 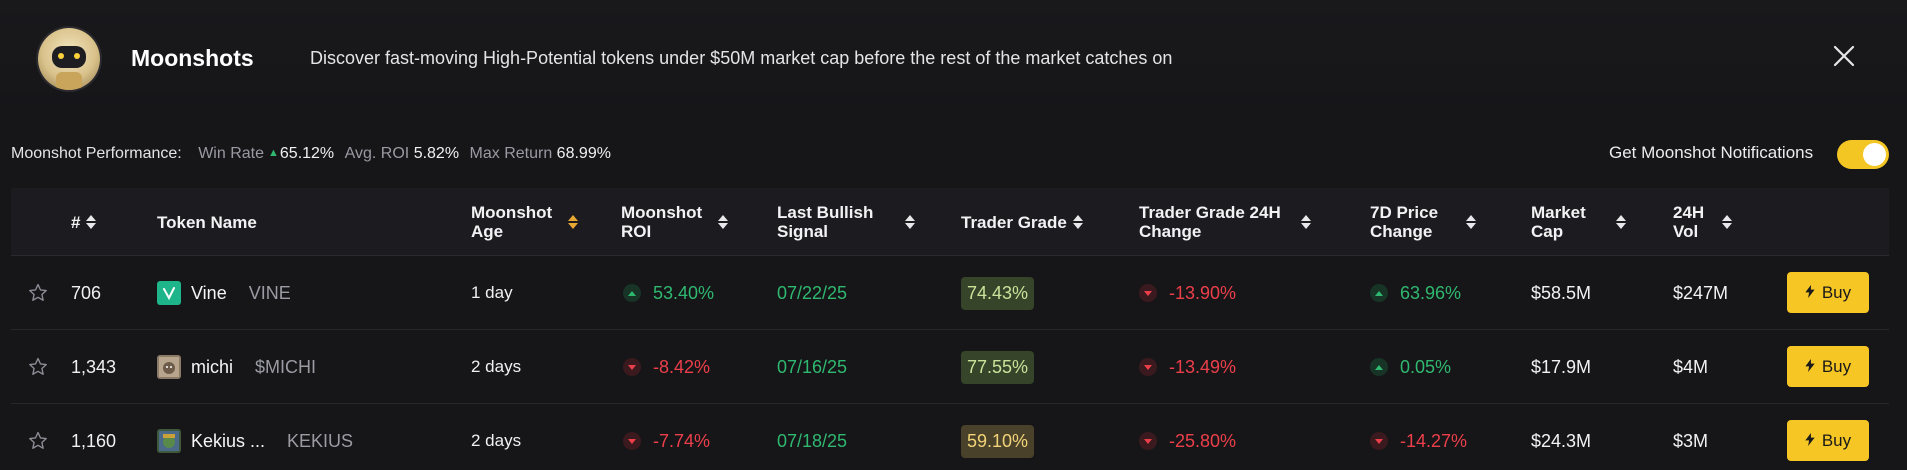 What do you see at coordinates (1711, 152) in the screenshot?
I see `notifications-label: Get Moonshot Notifications` at bounding box center [1711, 152].